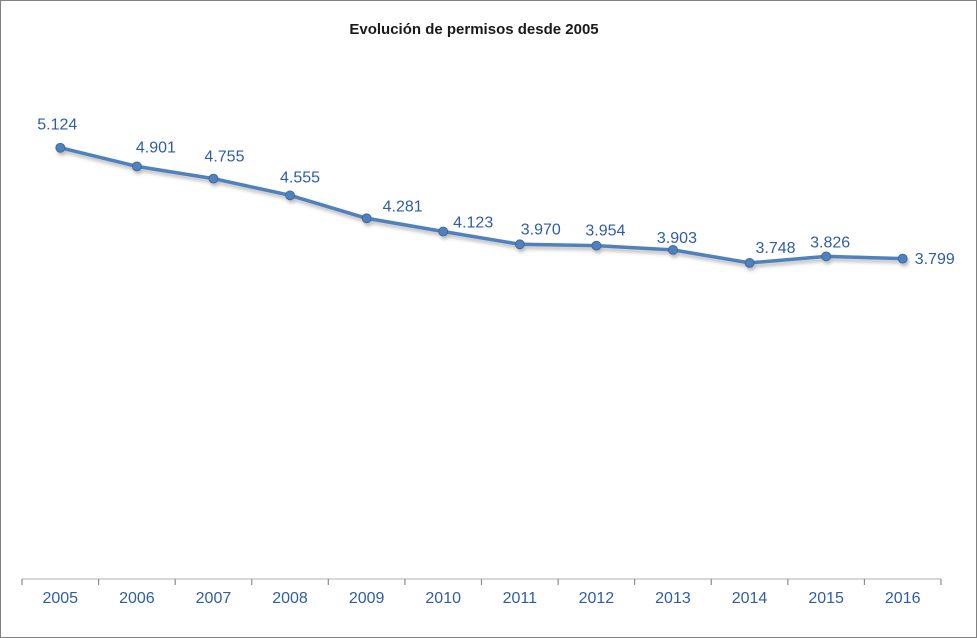 The image size is (977, 638). Describe the element at coordinates (300, 177) in the screenshot. I see `data-label-2008: 4.555` at that location.